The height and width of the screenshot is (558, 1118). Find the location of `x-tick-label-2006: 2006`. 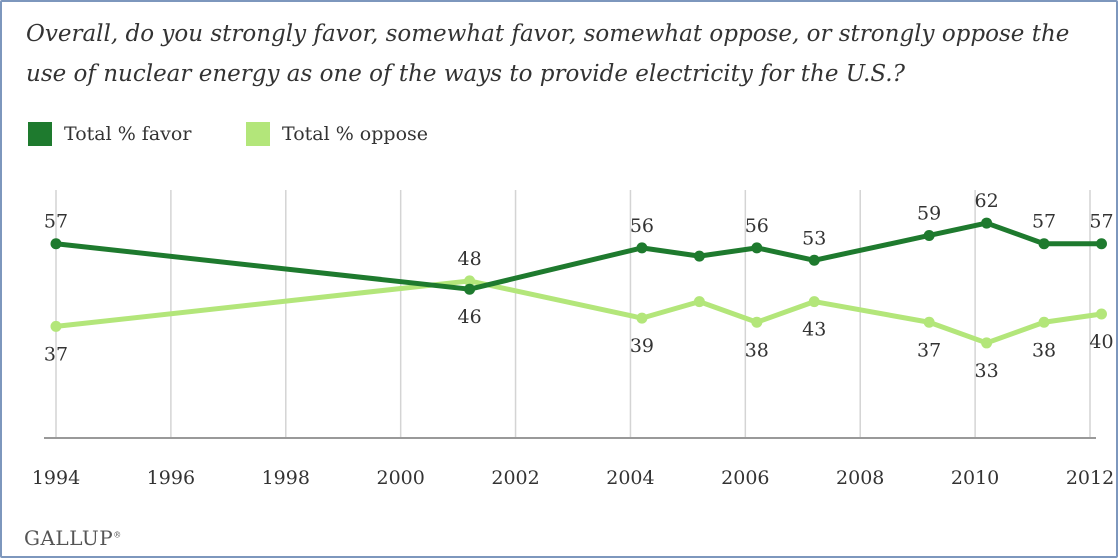

x-tick-label-2006: 2006 is located at coordinates (745, 478).